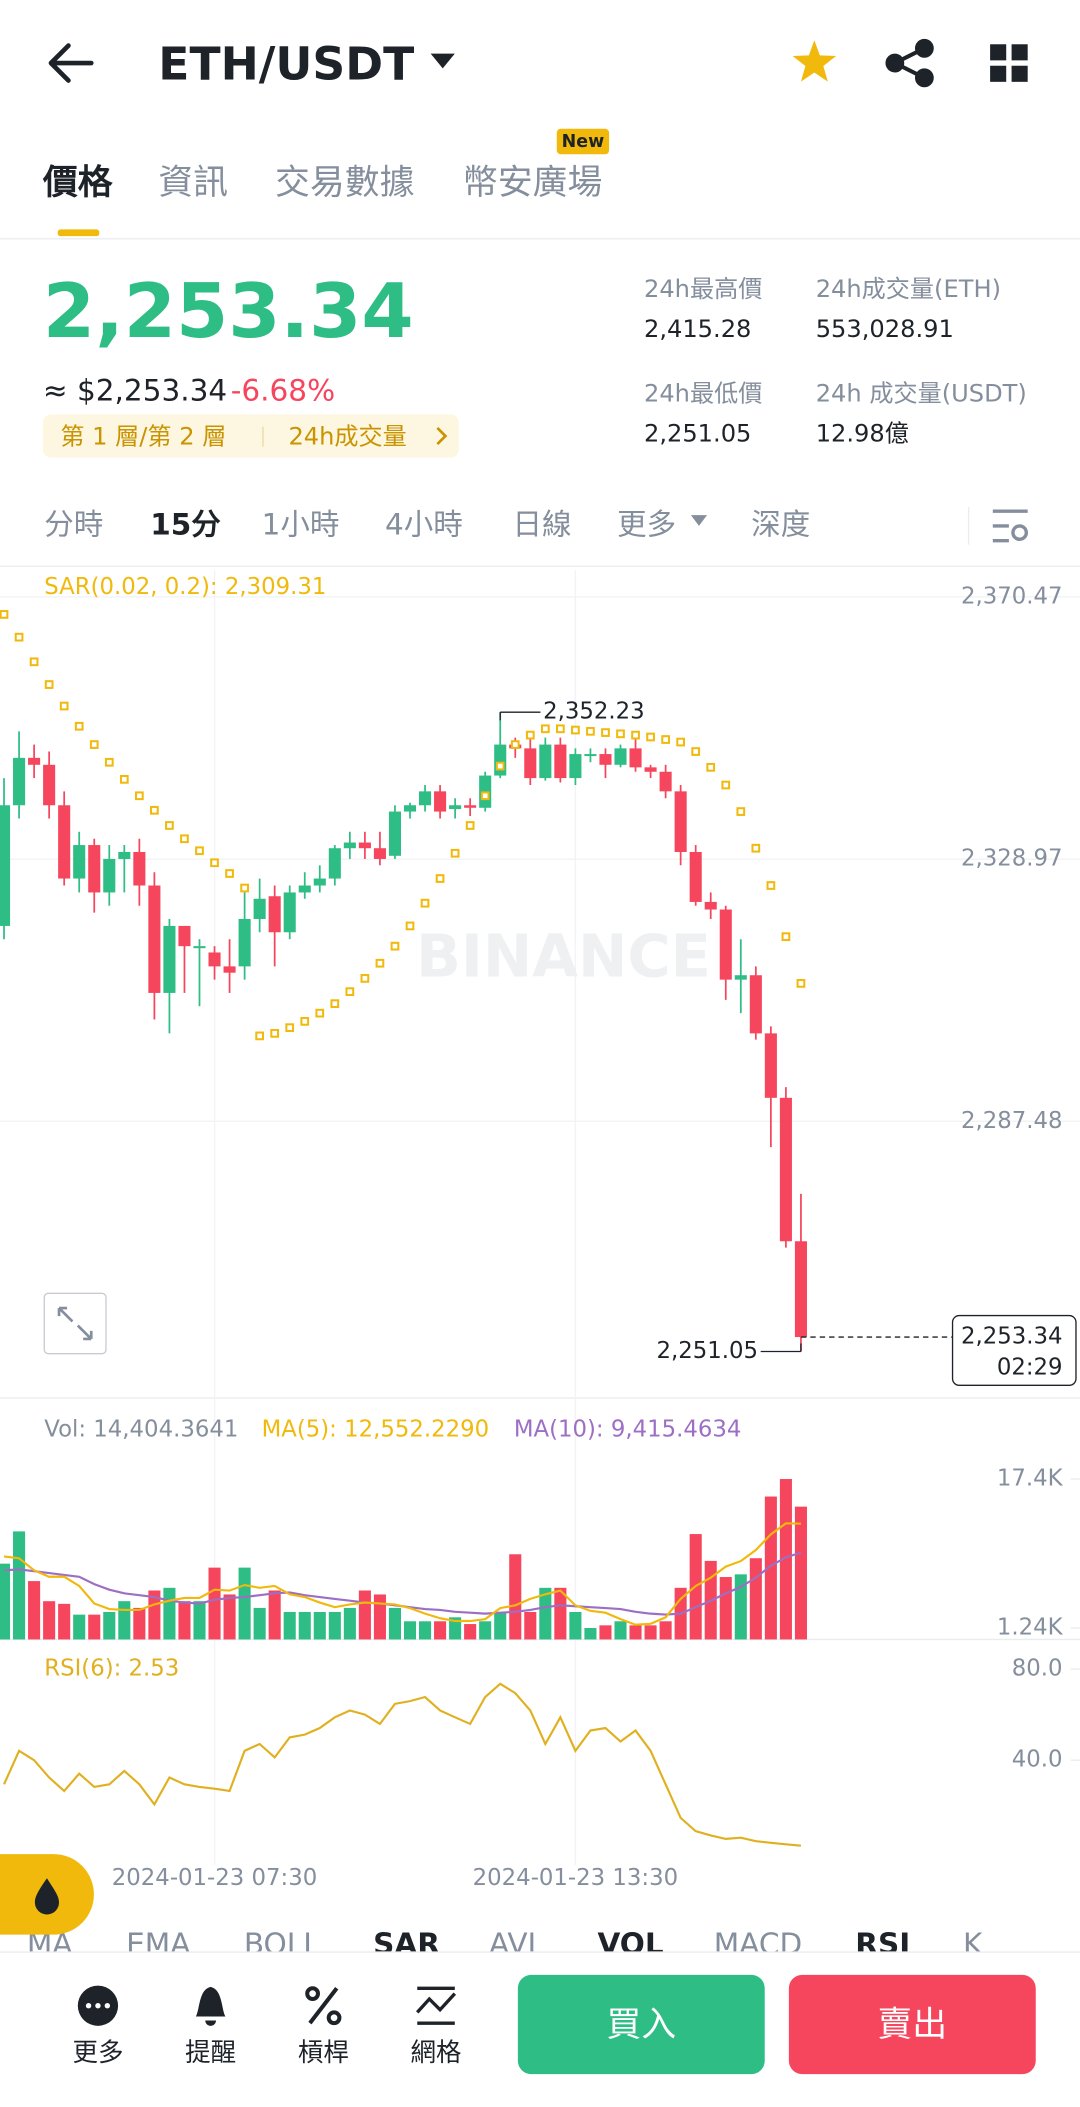  What do you see at coordinates (135, 390) in the screenshot?
I see `usd-price: ≈ $2,253.34` at bounding box center [135, 390].